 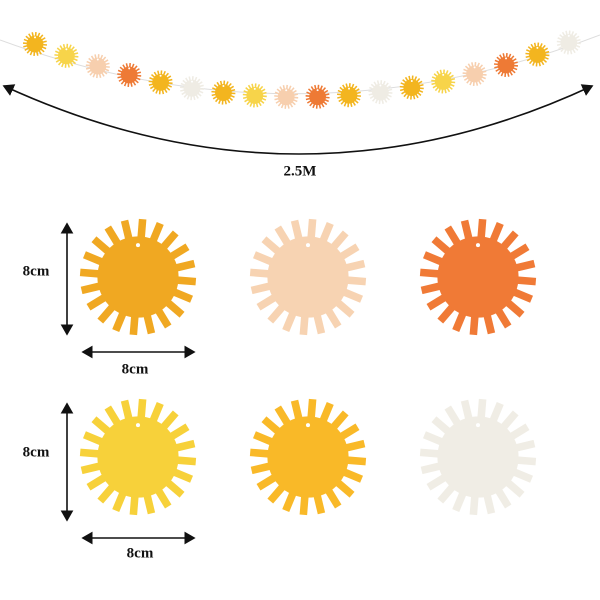 What do you see at coordinates (300, 171) in the screenshot?
I see `length-label: 2.5M` at bounding box center [300, 171].